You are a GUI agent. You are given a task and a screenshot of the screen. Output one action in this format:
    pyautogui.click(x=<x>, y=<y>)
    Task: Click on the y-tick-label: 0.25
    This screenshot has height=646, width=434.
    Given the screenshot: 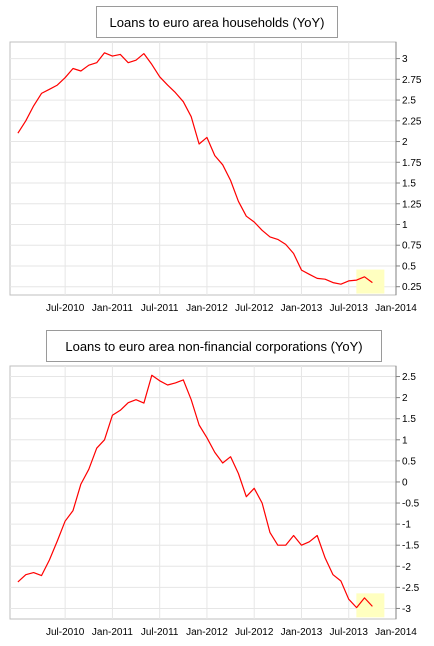 What is the action you would take?
    pyautogui.click(x=412, y=287)
    